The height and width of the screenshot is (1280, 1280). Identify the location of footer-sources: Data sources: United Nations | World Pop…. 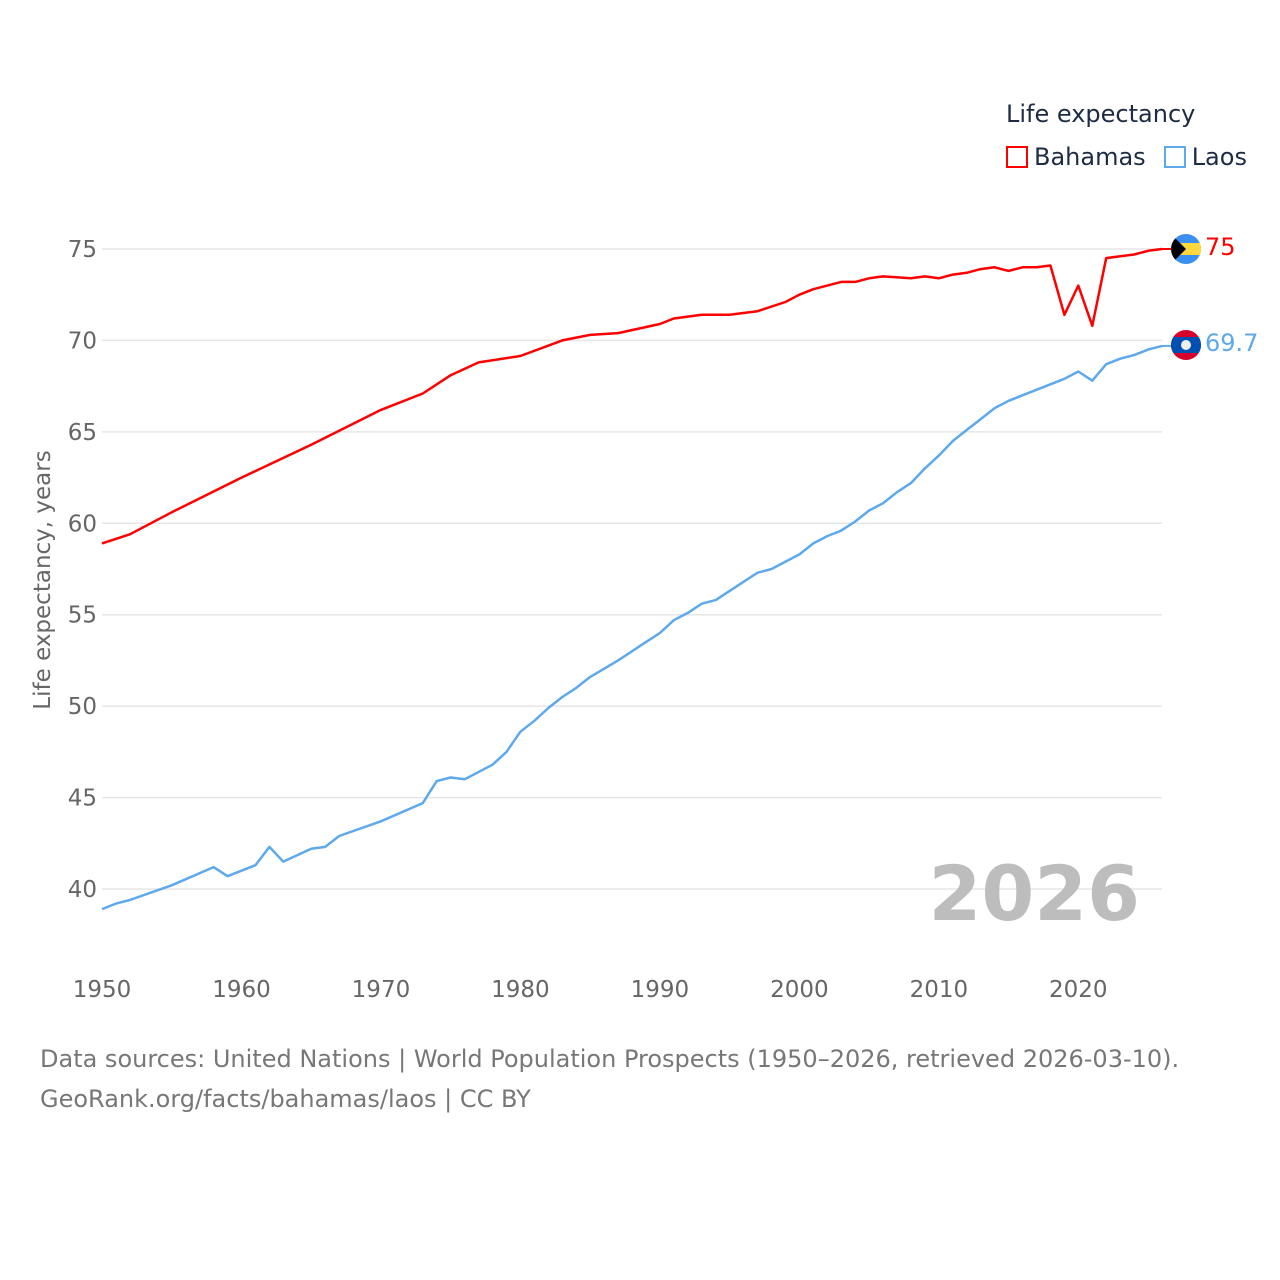
(610, 1059).